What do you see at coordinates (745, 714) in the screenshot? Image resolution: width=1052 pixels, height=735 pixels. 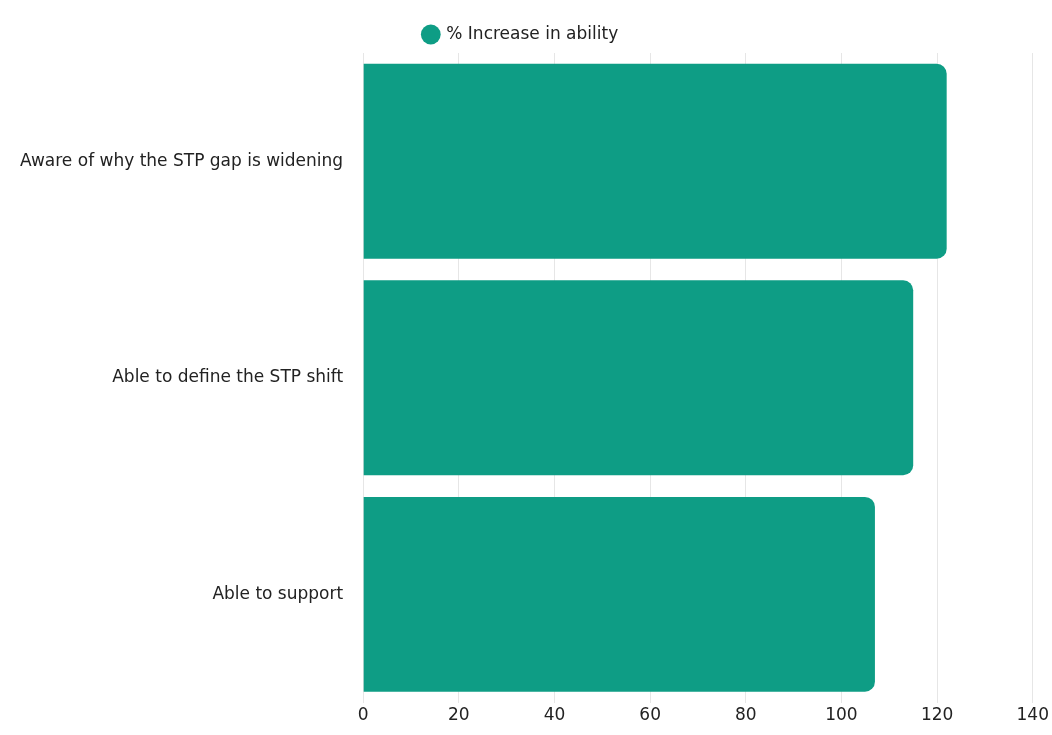 I see `x-tick-label: 80` at bounding box center [745, 714].